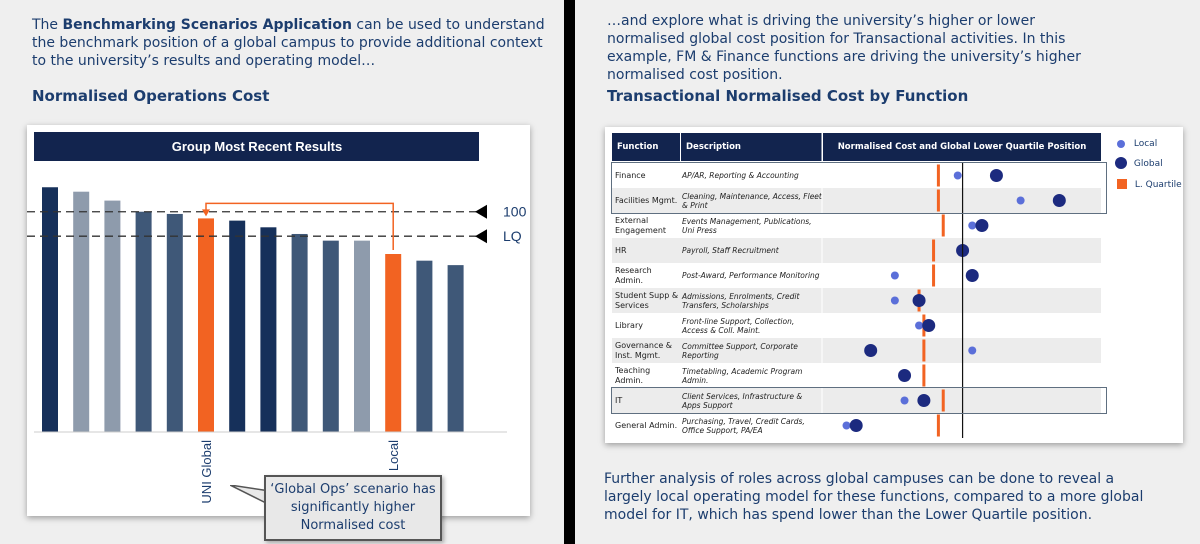 Image resolution: width=1200 pixels, height=544 pixels. I want to click on ref-label-100: 100, so click(515, 212).